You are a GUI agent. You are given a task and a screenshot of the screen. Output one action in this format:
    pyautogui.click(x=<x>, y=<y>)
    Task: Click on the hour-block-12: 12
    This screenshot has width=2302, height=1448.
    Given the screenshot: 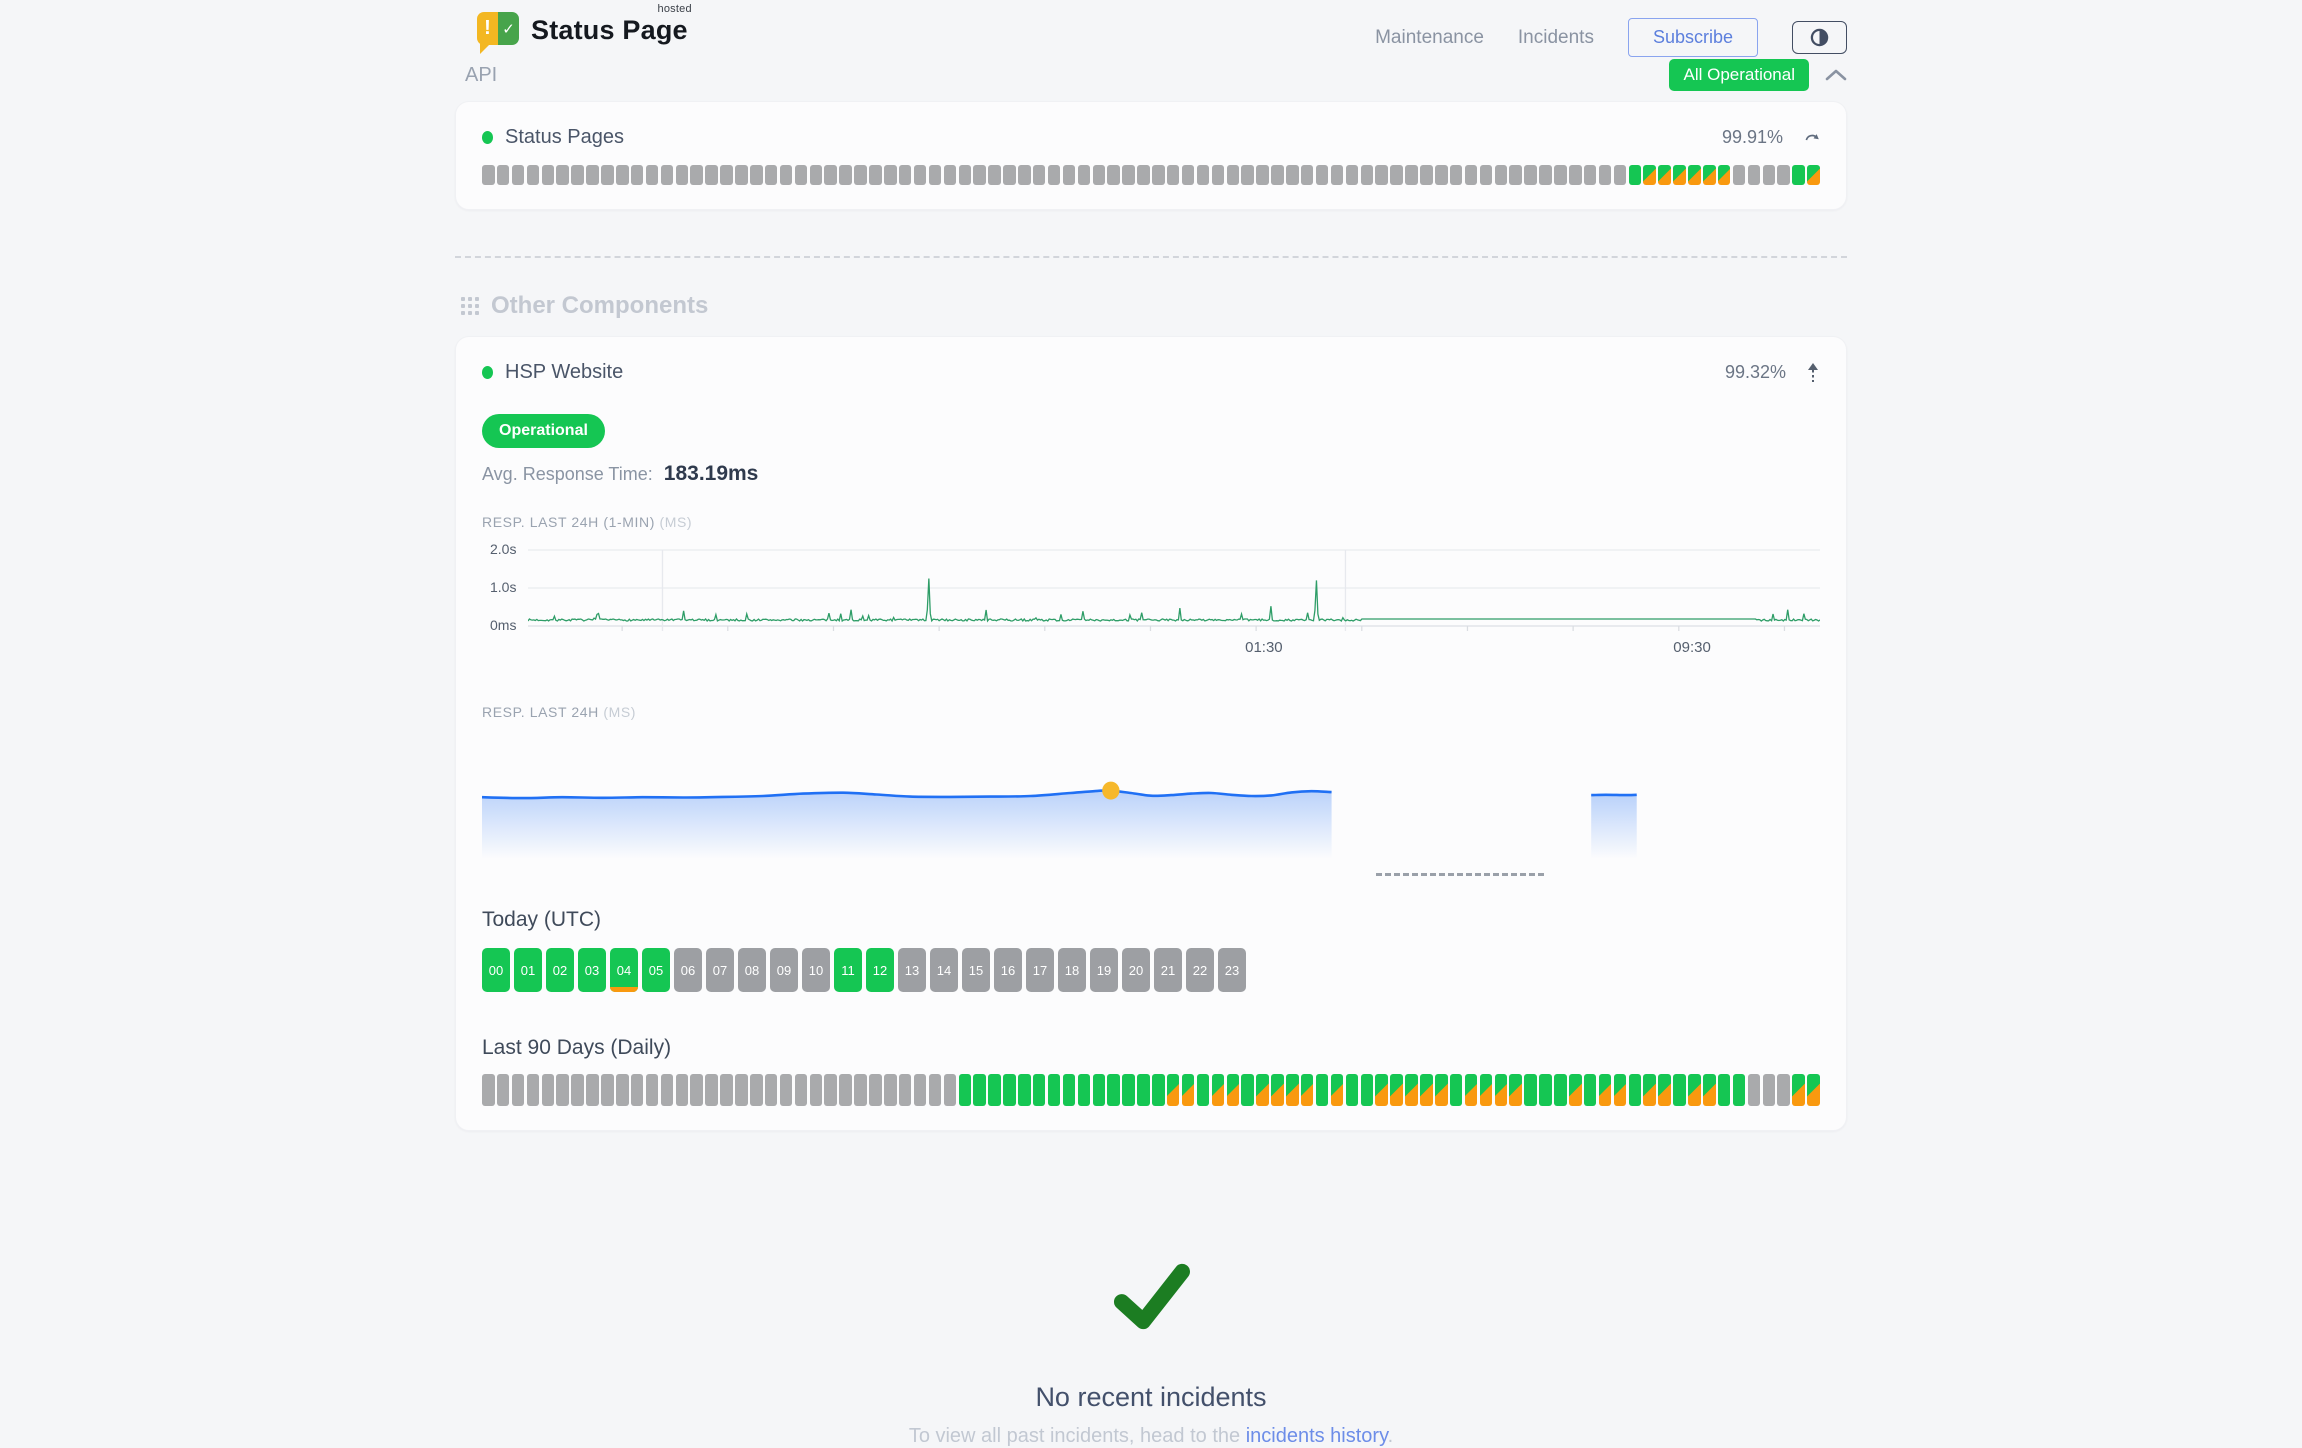 What is the action you would take?
    pyautogui.click(x=880, y=970)
    